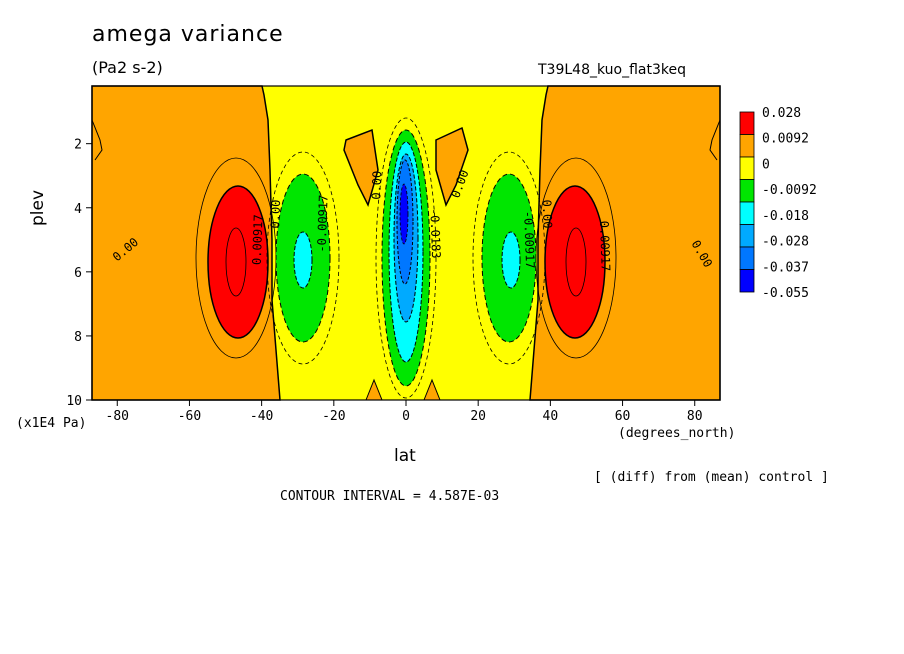  Describe the element at coordinates (781, 113) in the screenshot. I see `legend-level-label: 0.028` at that location.